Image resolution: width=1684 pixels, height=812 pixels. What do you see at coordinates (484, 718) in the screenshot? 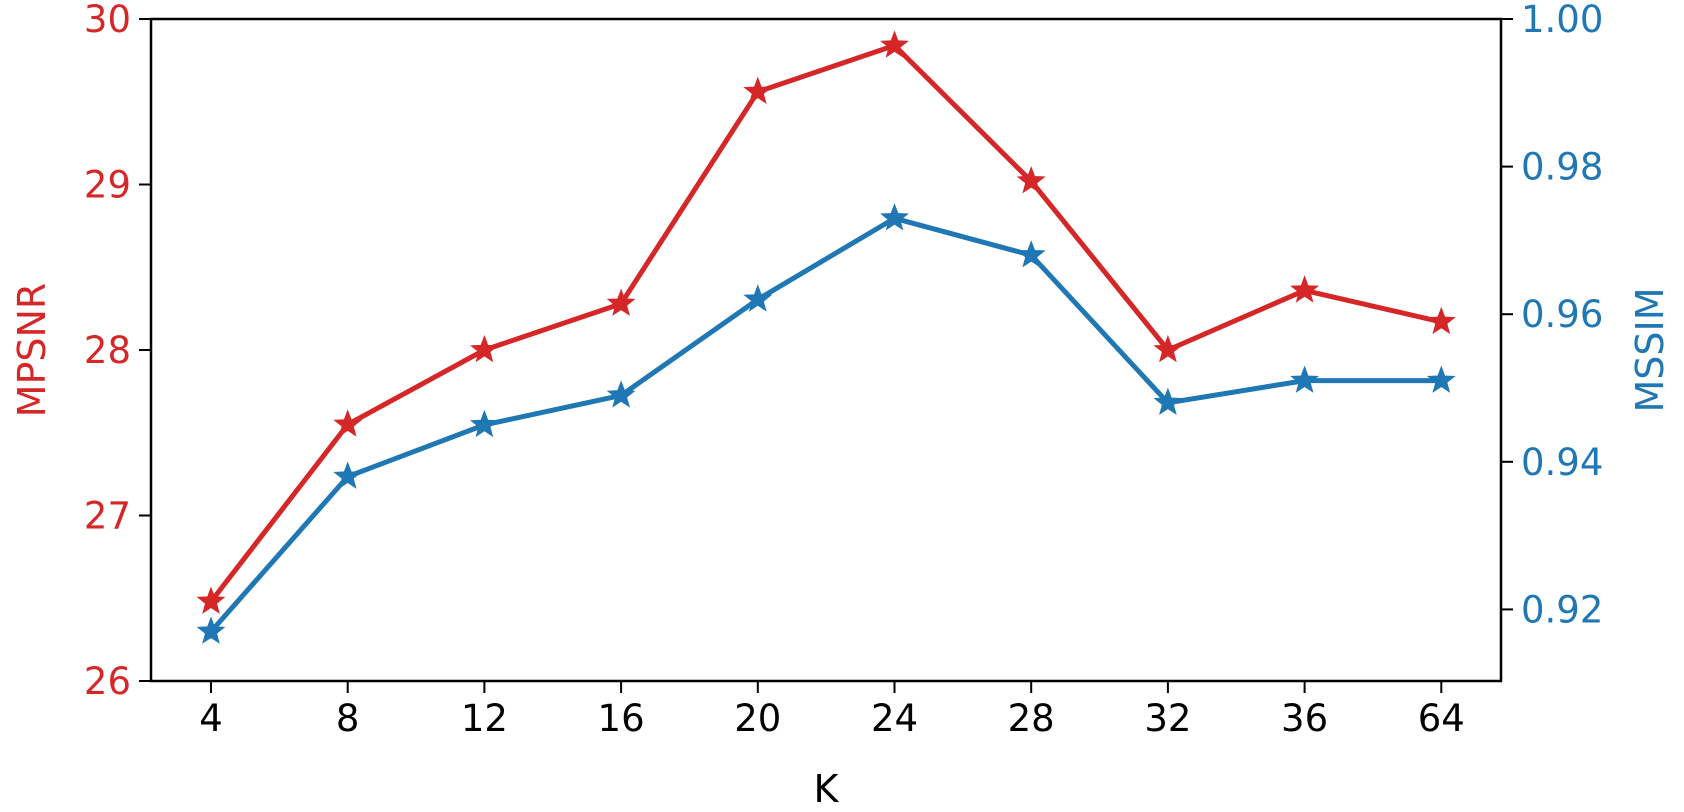
I see `x-tick-label: 12` at bounding box center [484, 718].